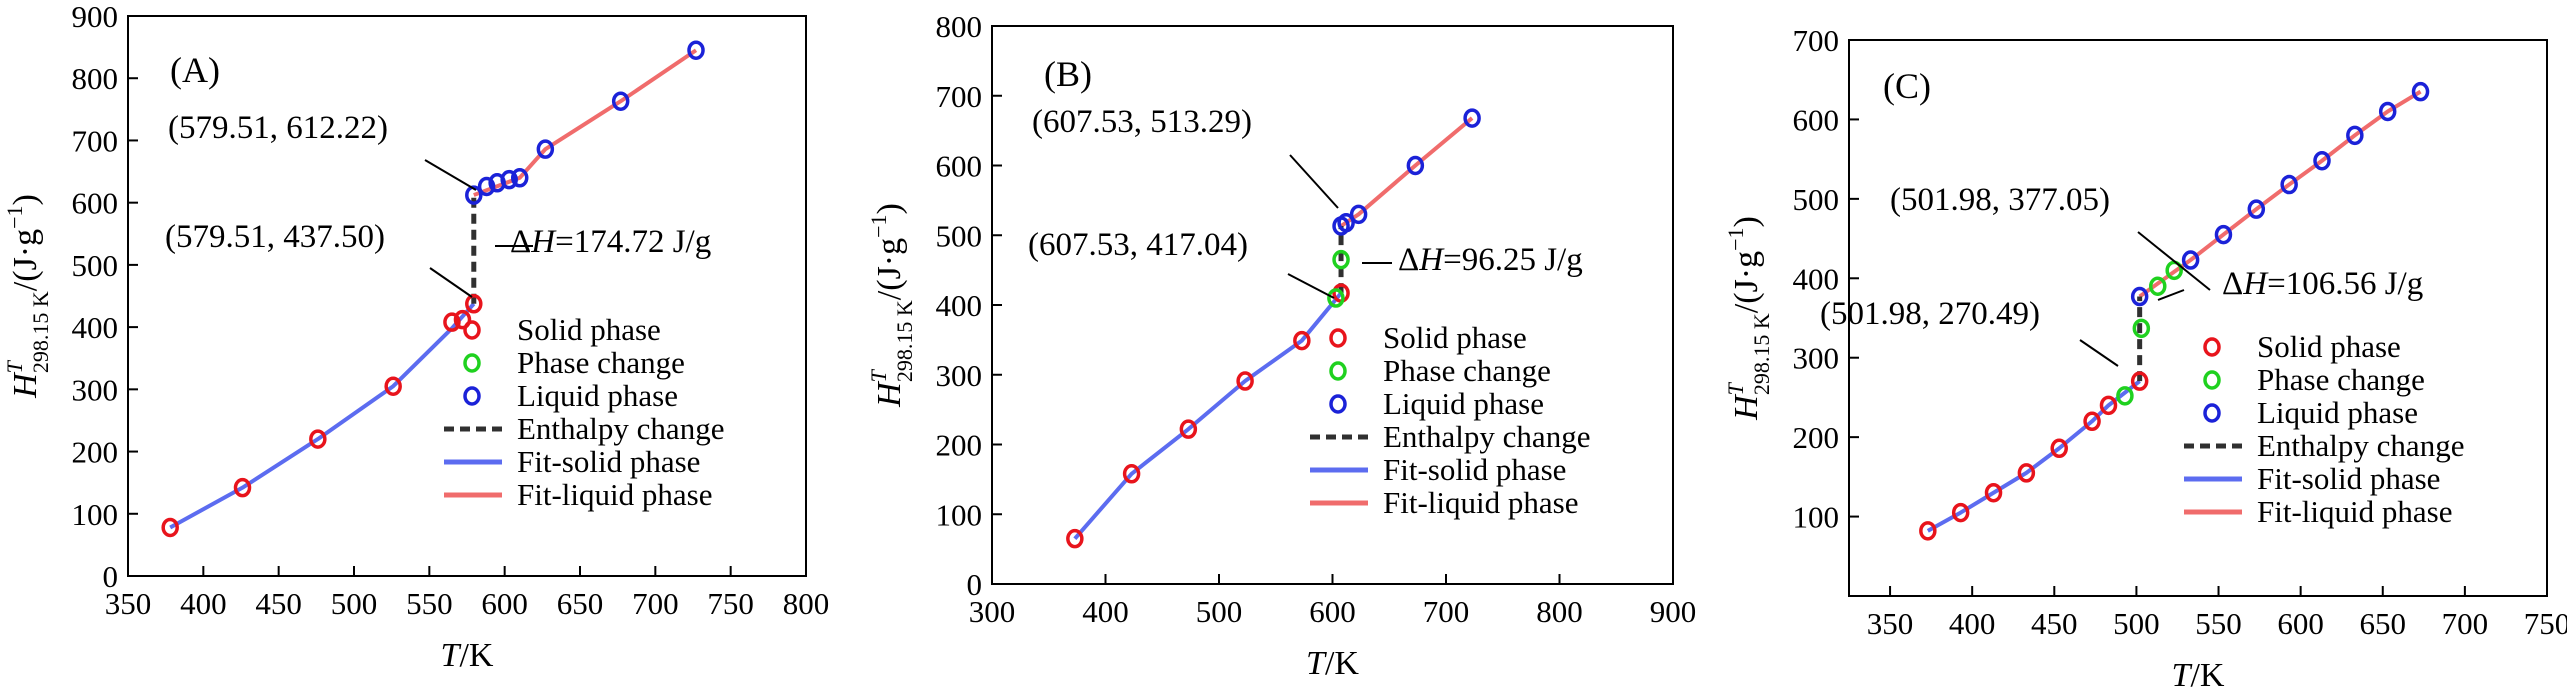  Describe the element at coordinates (1480, 502) in the screenshot. I see `legend-label: Fit-liquid phase` at that location.